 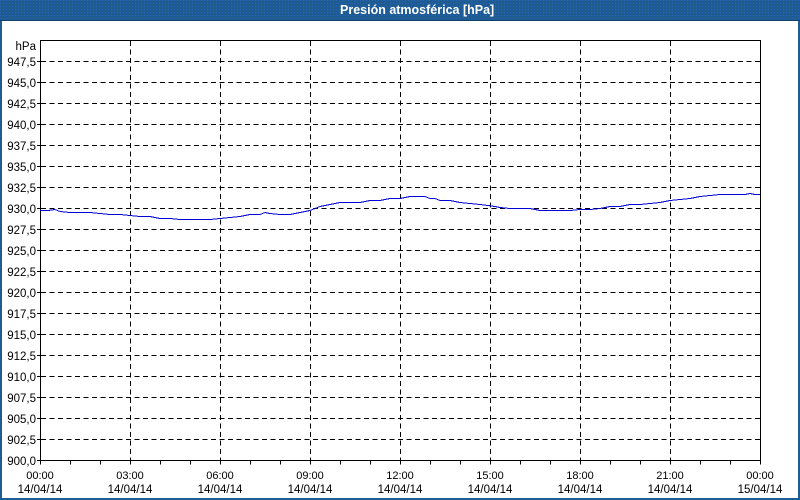 I want to click on svg-text: 18:00, so click(x=580, y=476).